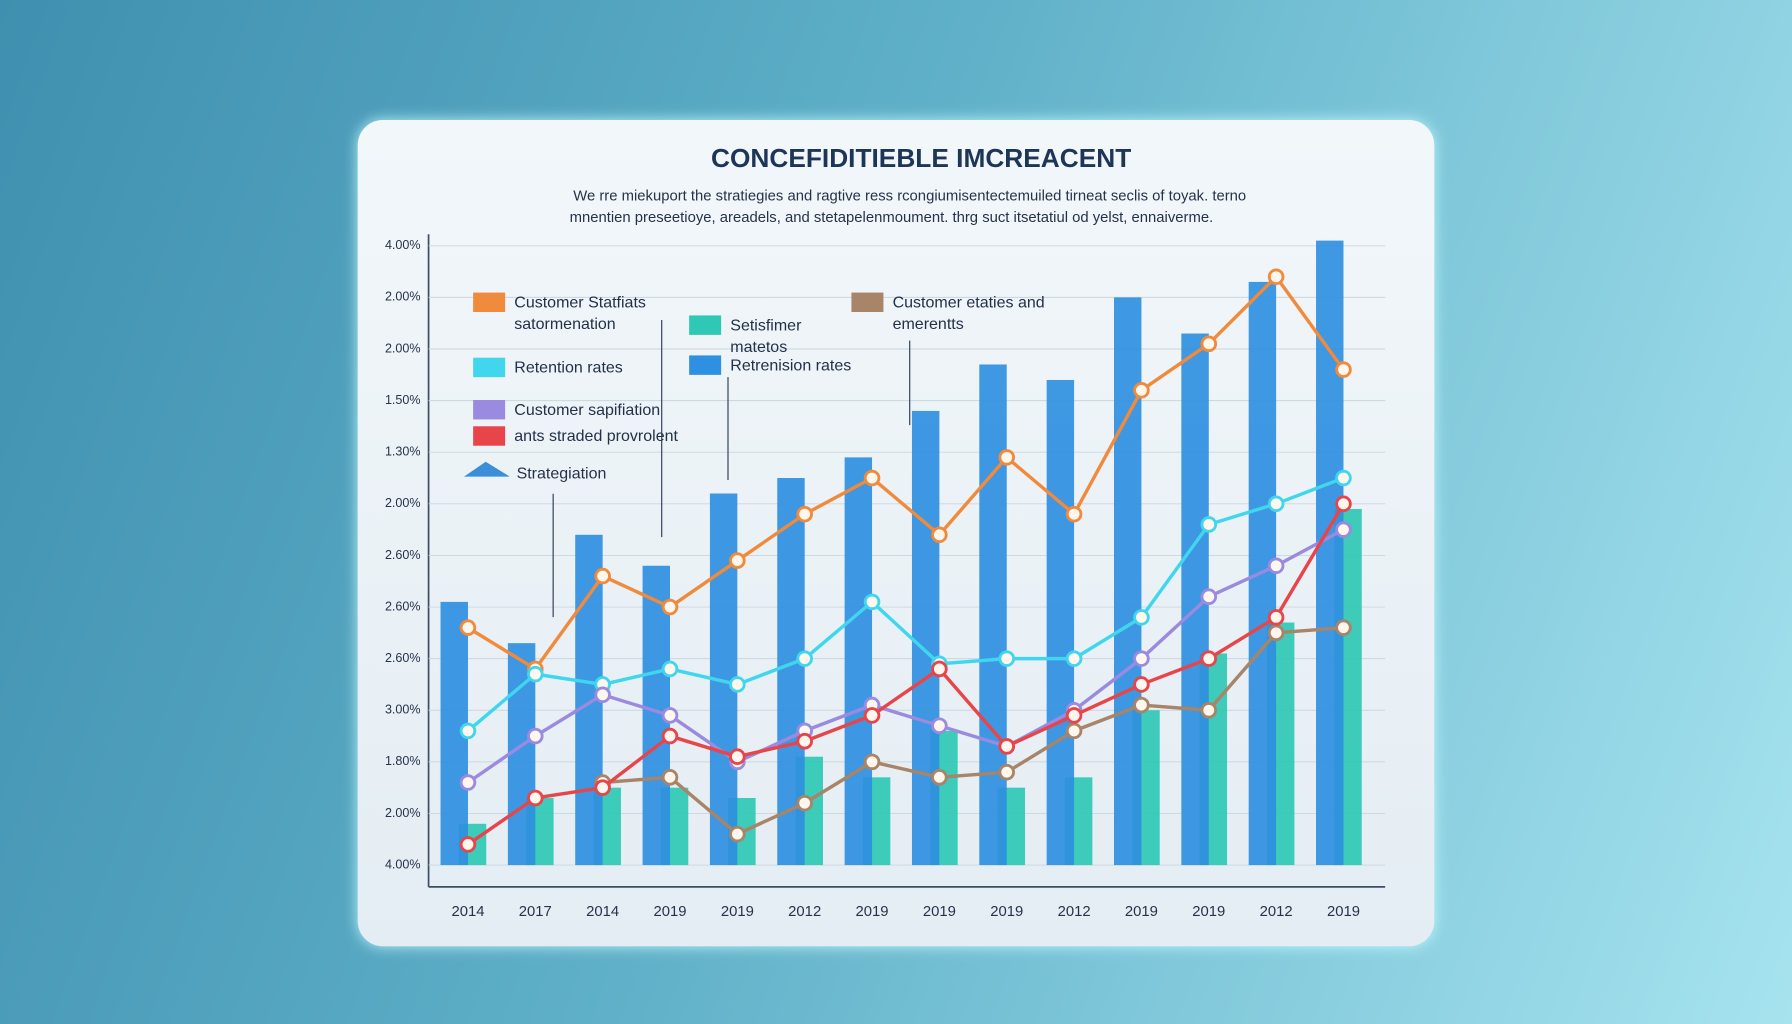 The image size is (1792, 1024). What do you see at coordinates (403, 400) in the screenshot?
I see `y-tick-label: 1.50%` at bounding box center [403, 400].